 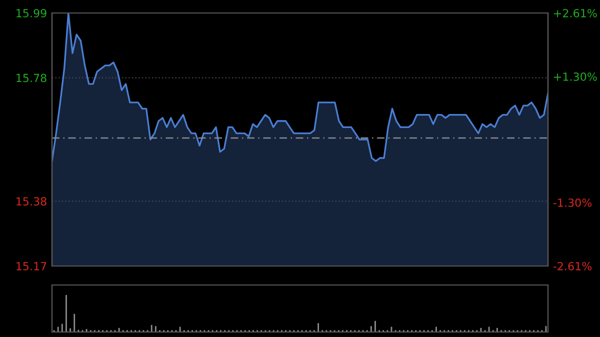 I want to click on y-tick-label: 15.99, so click(x=31, y=13).